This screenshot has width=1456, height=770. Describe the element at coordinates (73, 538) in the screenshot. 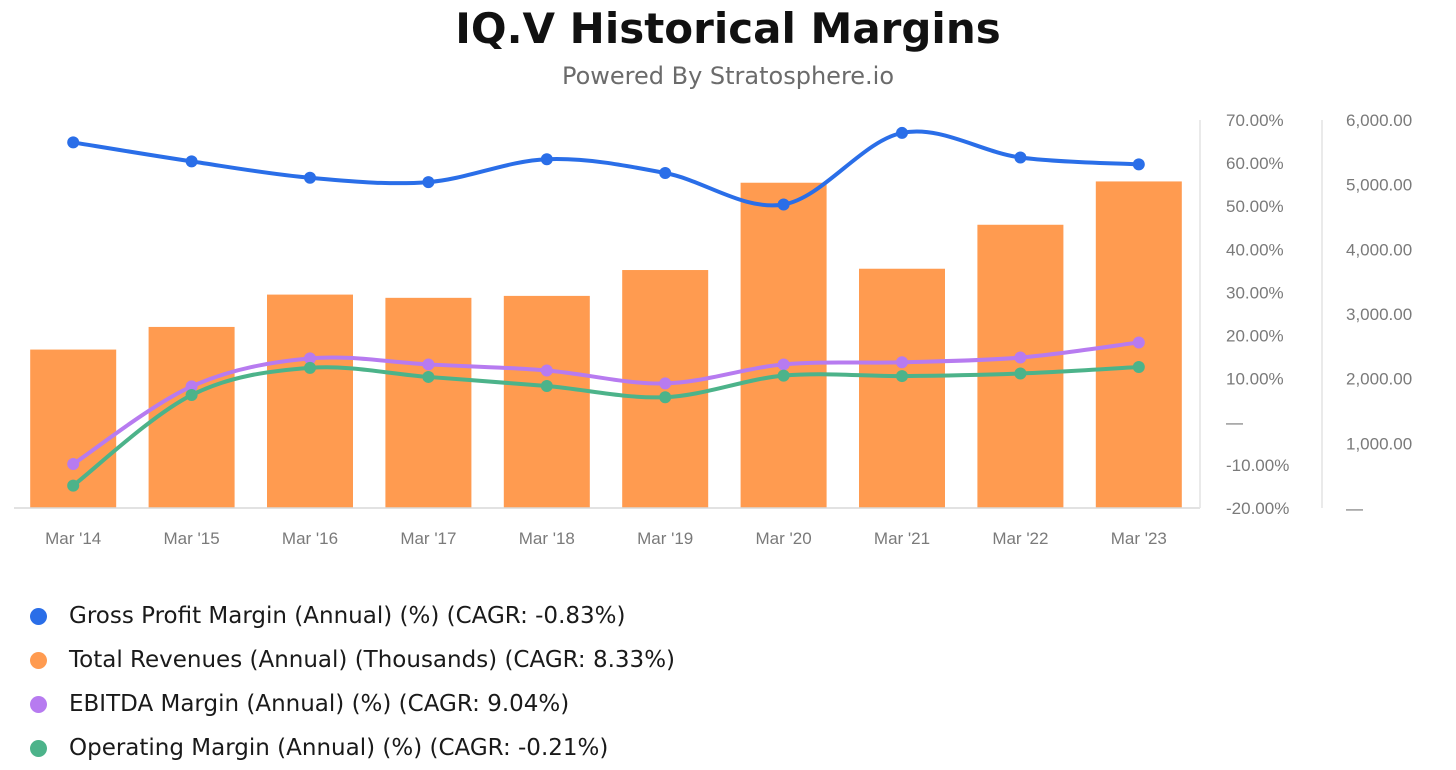

I see `x-tick-label: Mar '14` at that location.